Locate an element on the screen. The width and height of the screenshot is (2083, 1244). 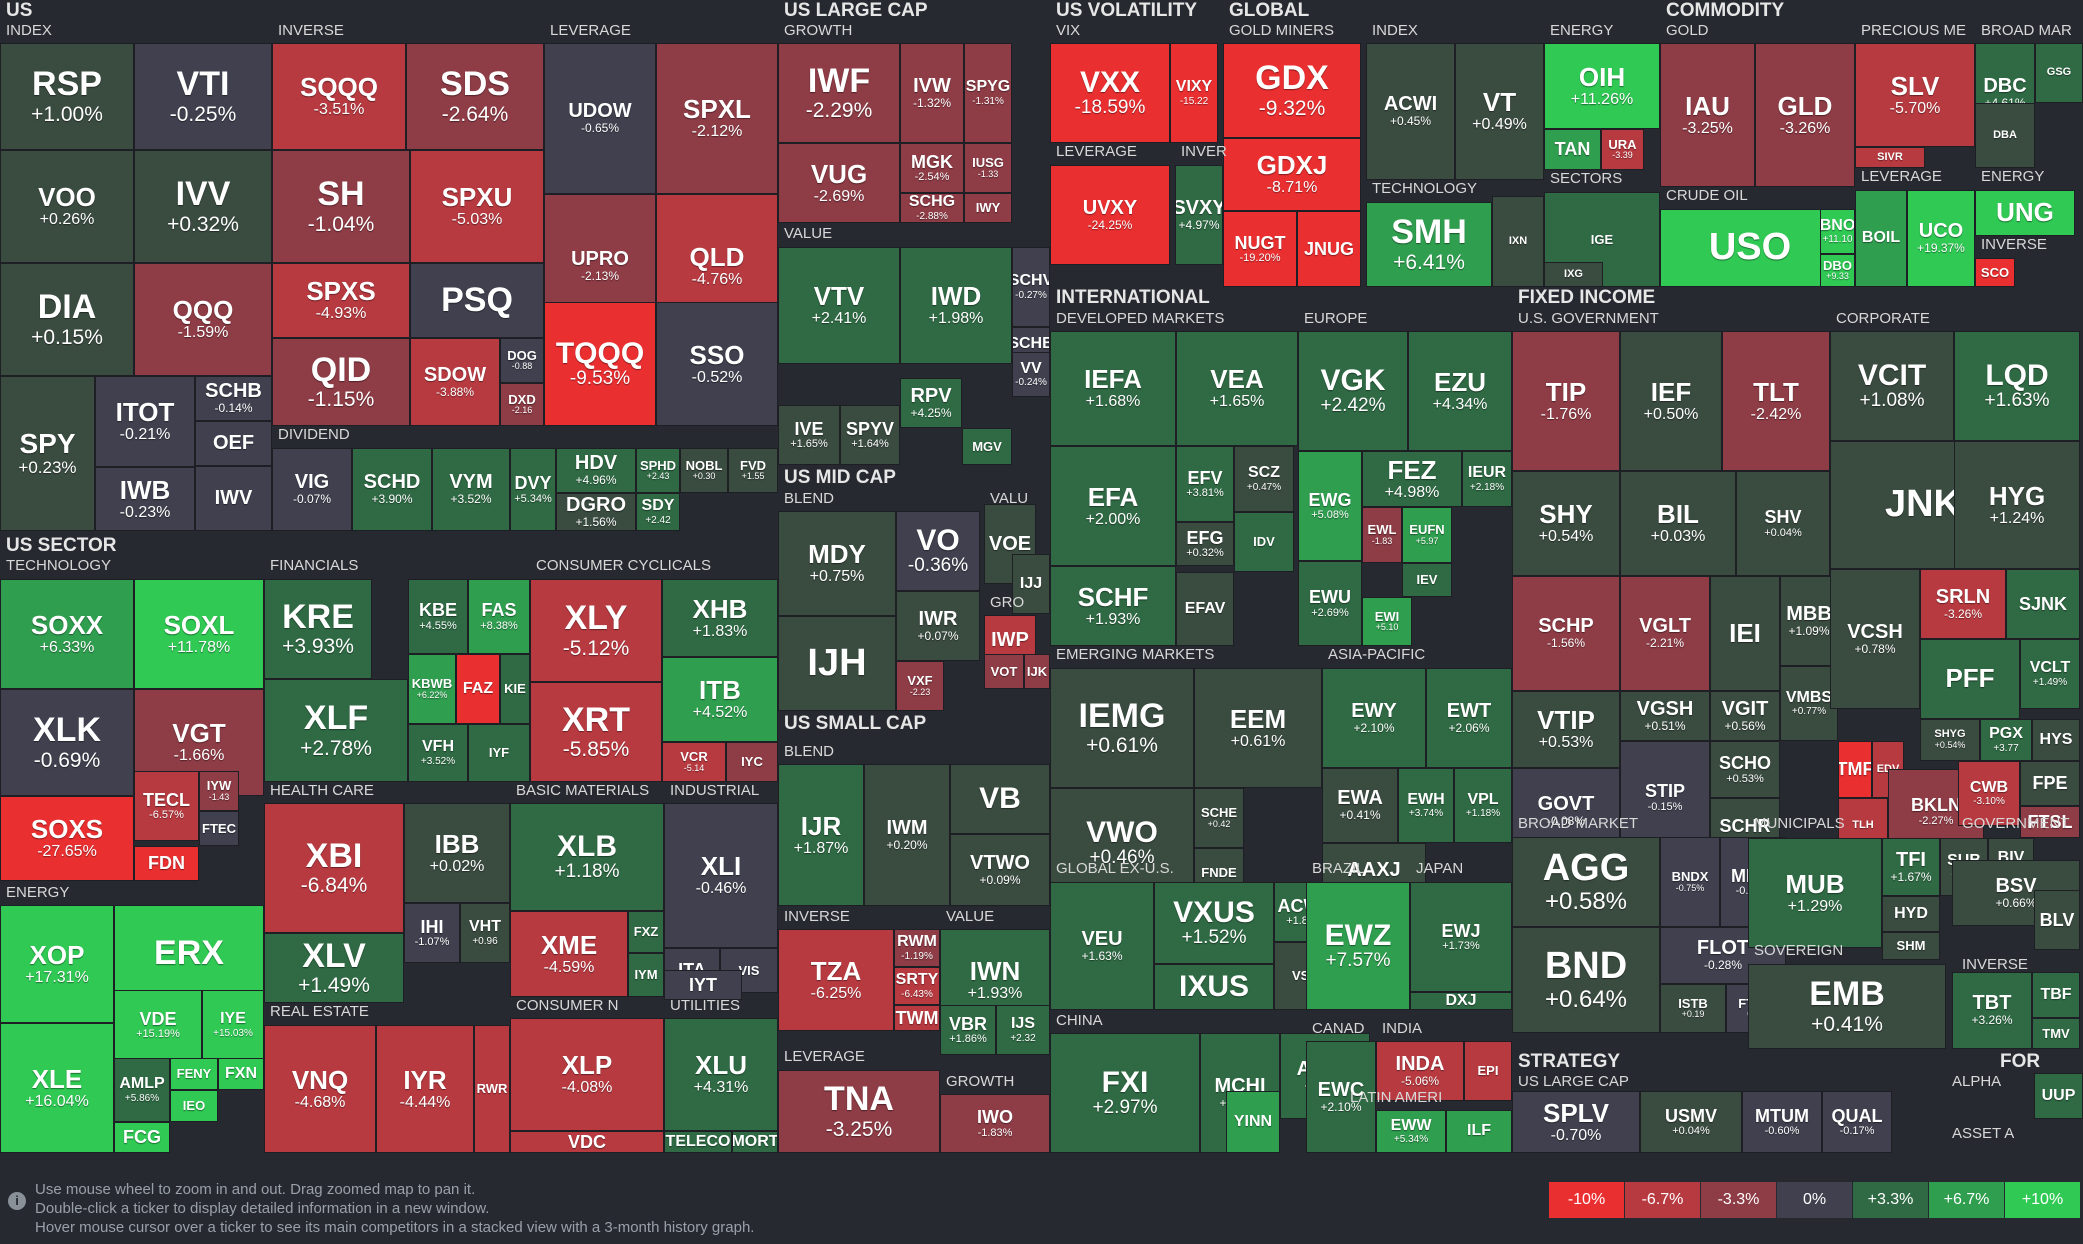
ticker-tile-vxx: VXX -18.59% is located at coordinates (1110, 93).